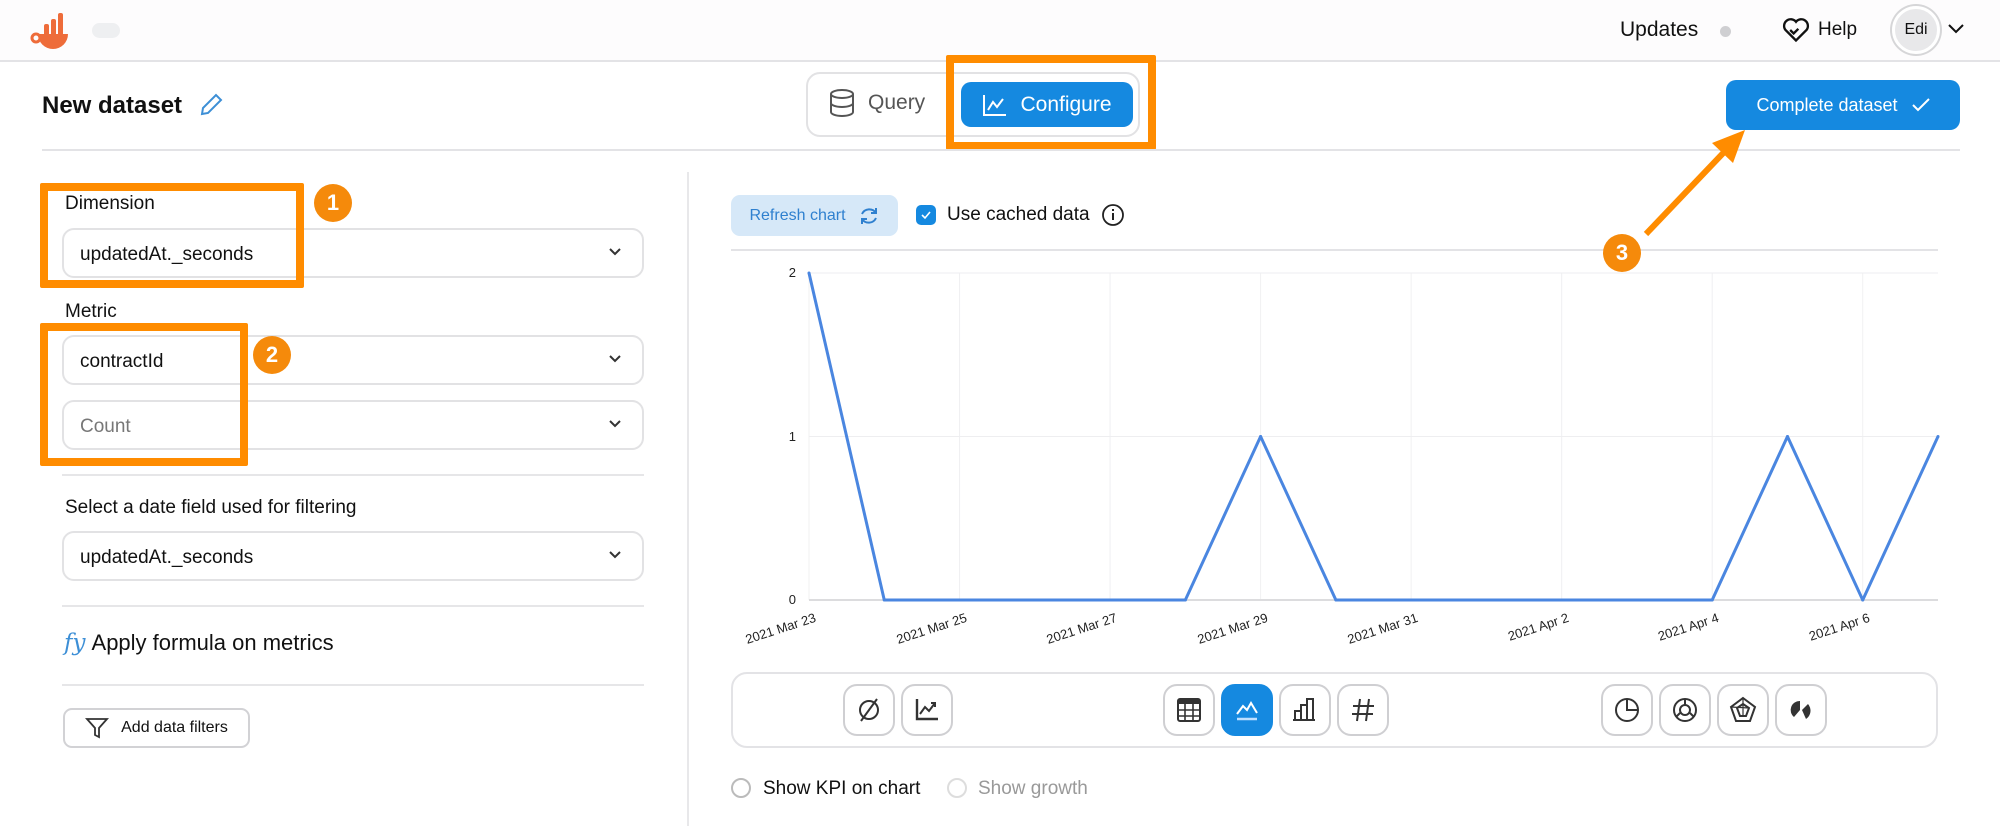 This screenshot has width=2000, height=826. Describe the element at coordinates (112, 105) in the screenshot. I see `page-title: New dataset` at that location.